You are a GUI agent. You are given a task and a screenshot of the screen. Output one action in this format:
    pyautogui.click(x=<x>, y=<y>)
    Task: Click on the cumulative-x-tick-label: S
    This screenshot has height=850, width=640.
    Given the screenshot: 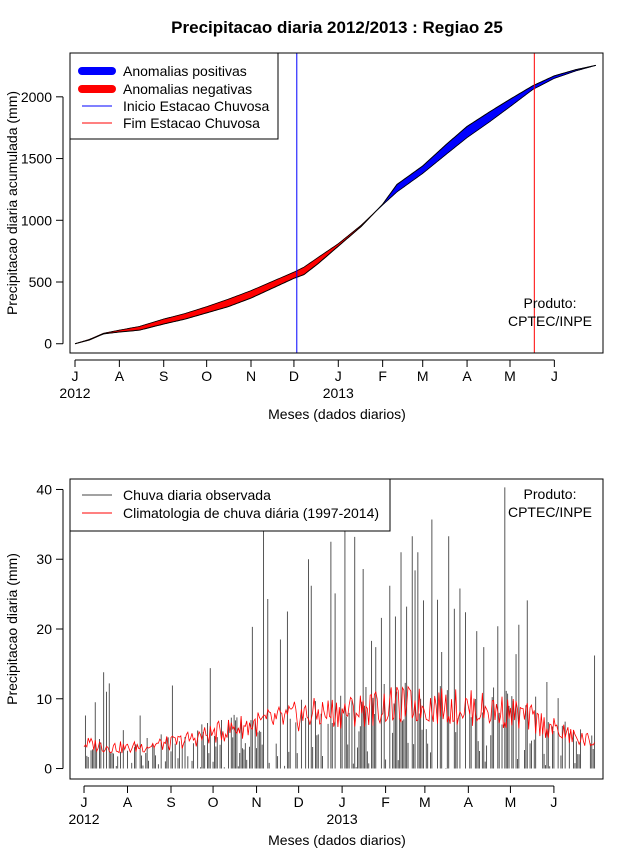 What is the action you would take?
    pyautogui.click(x=163, y=376)
    